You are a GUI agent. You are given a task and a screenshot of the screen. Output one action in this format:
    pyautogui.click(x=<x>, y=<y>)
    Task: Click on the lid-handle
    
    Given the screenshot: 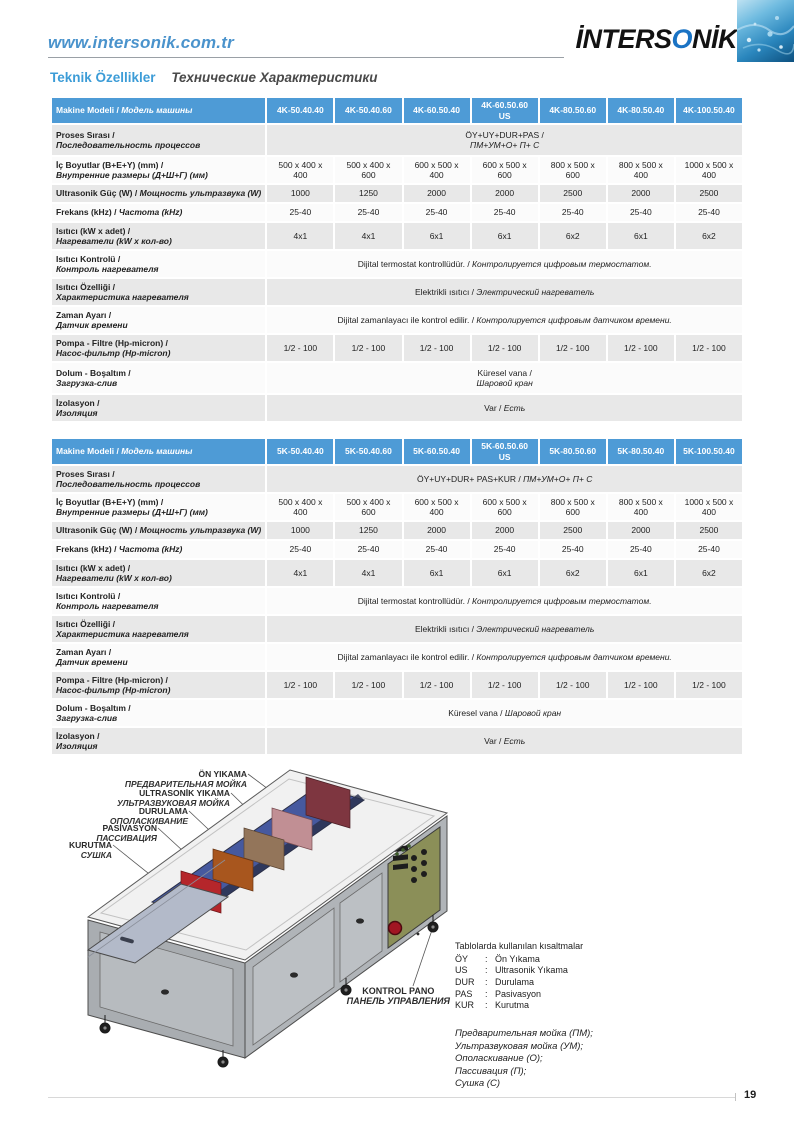 What is the action you would take?
    pyautogui.click(x=127, y=940)
    